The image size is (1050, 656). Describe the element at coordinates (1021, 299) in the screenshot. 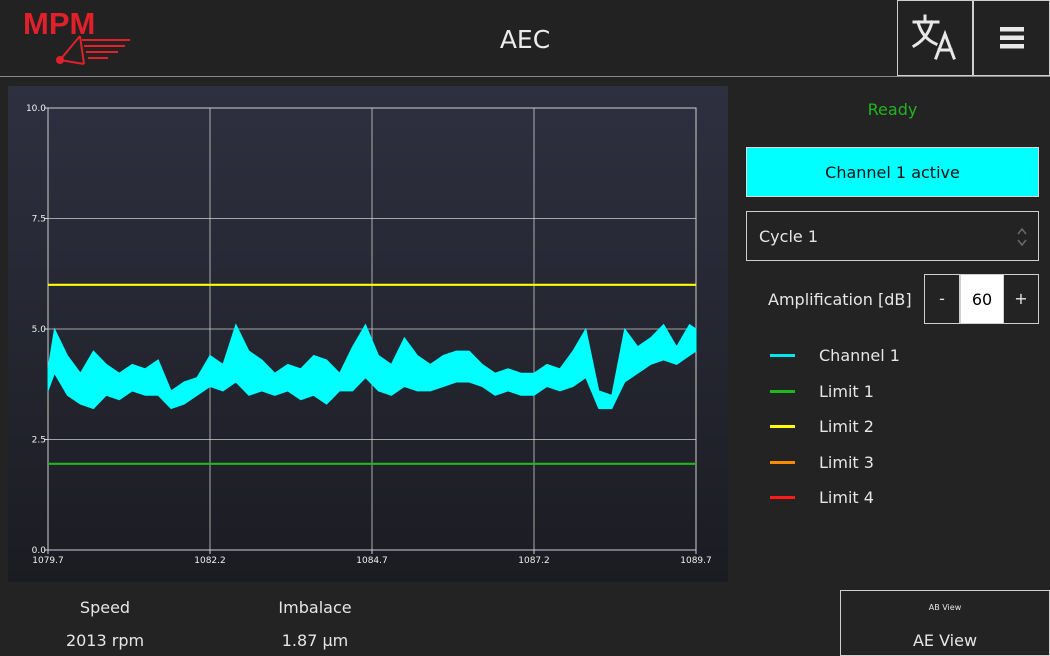

I see `amplification-increase-button: +` at that location.